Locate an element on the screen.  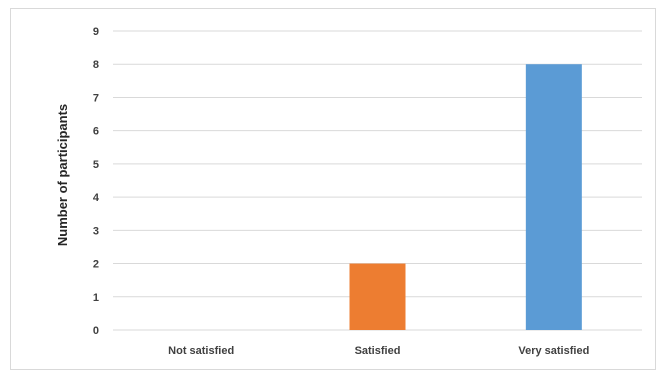
y-tick-label: 4 is located at coordinates (96, 198).